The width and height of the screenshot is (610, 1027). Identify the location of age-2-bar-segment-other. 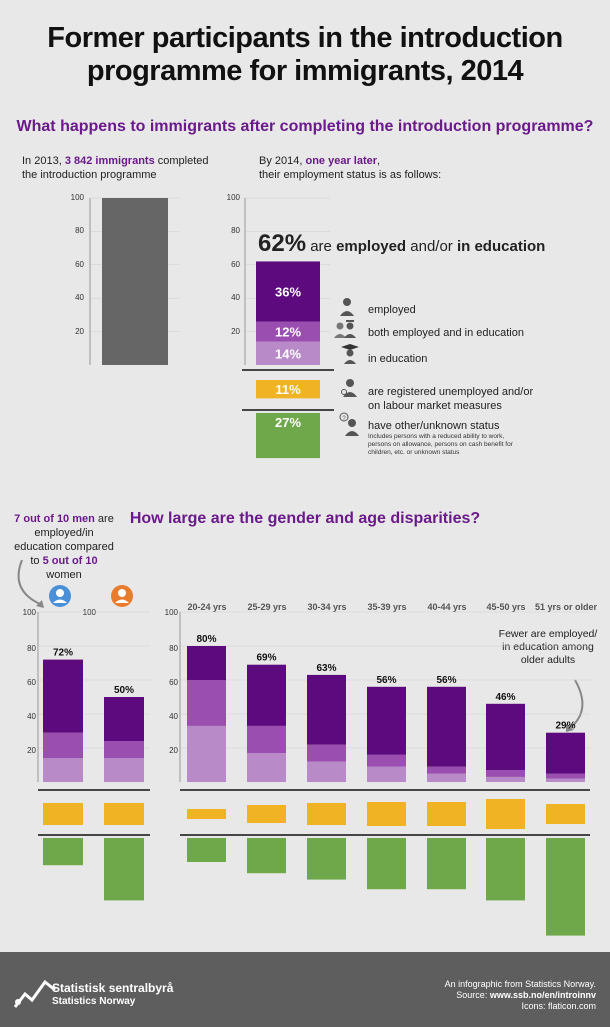
(326, 859).